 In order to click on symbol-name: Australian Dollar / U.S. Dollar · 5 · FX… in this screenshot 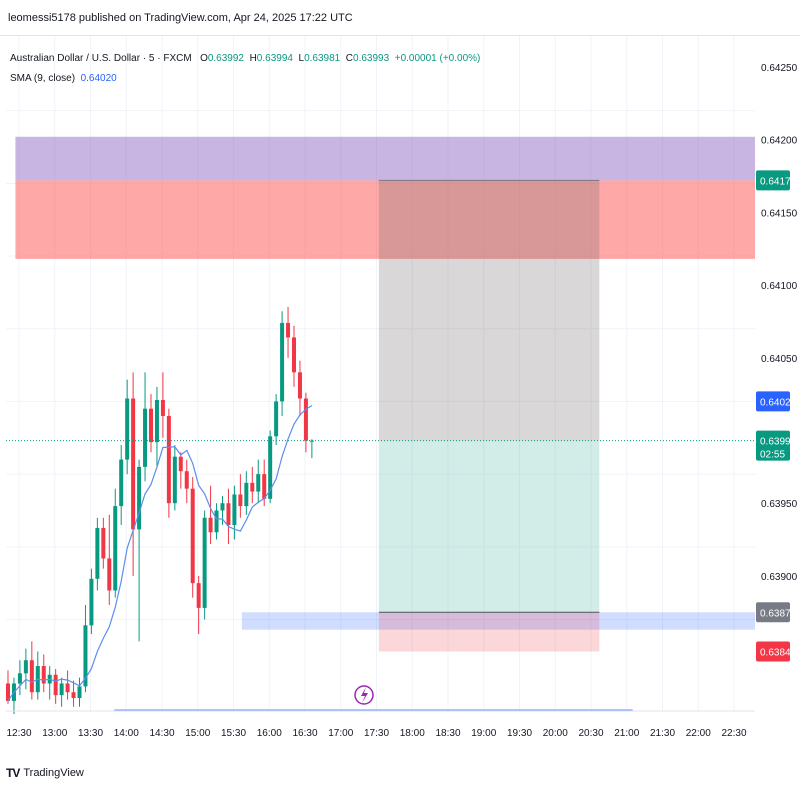, I will do `click(101, 58)`.